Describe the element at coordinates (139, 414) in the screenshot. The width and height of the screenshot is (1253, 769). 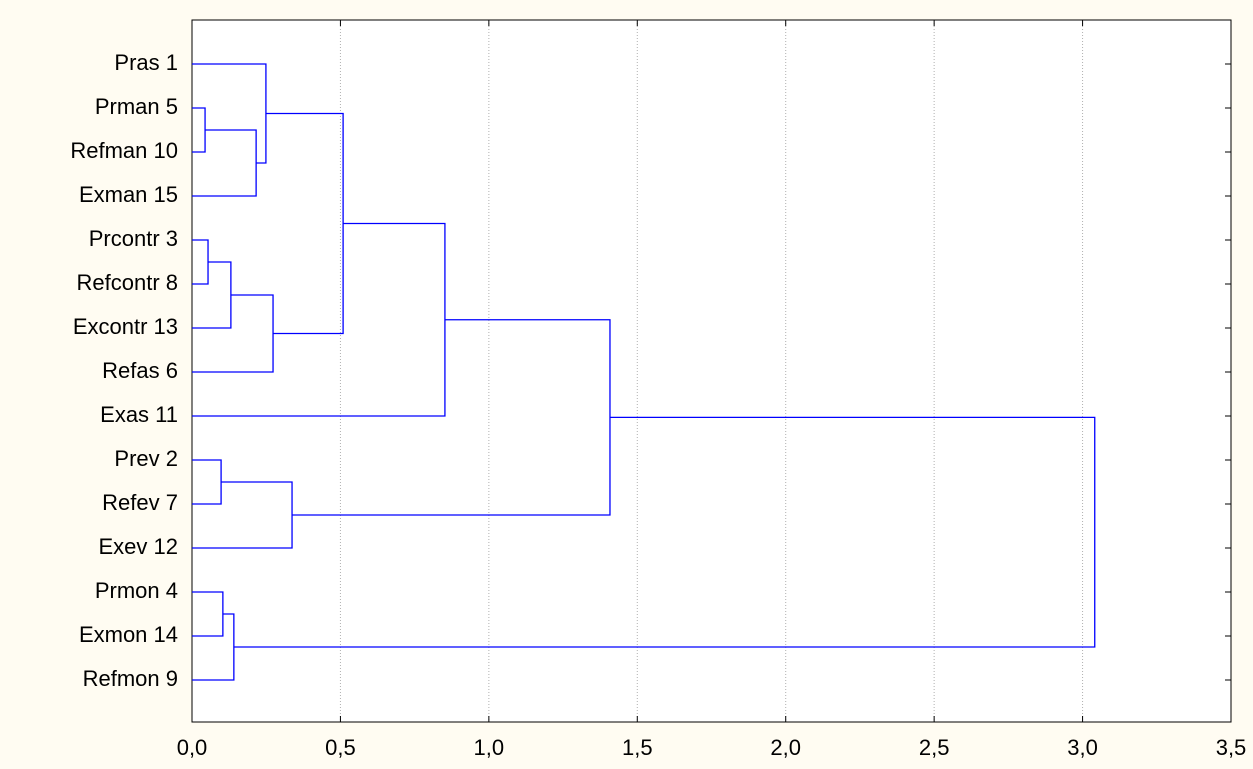
I see `leaf-label: Exas 11` at that location.